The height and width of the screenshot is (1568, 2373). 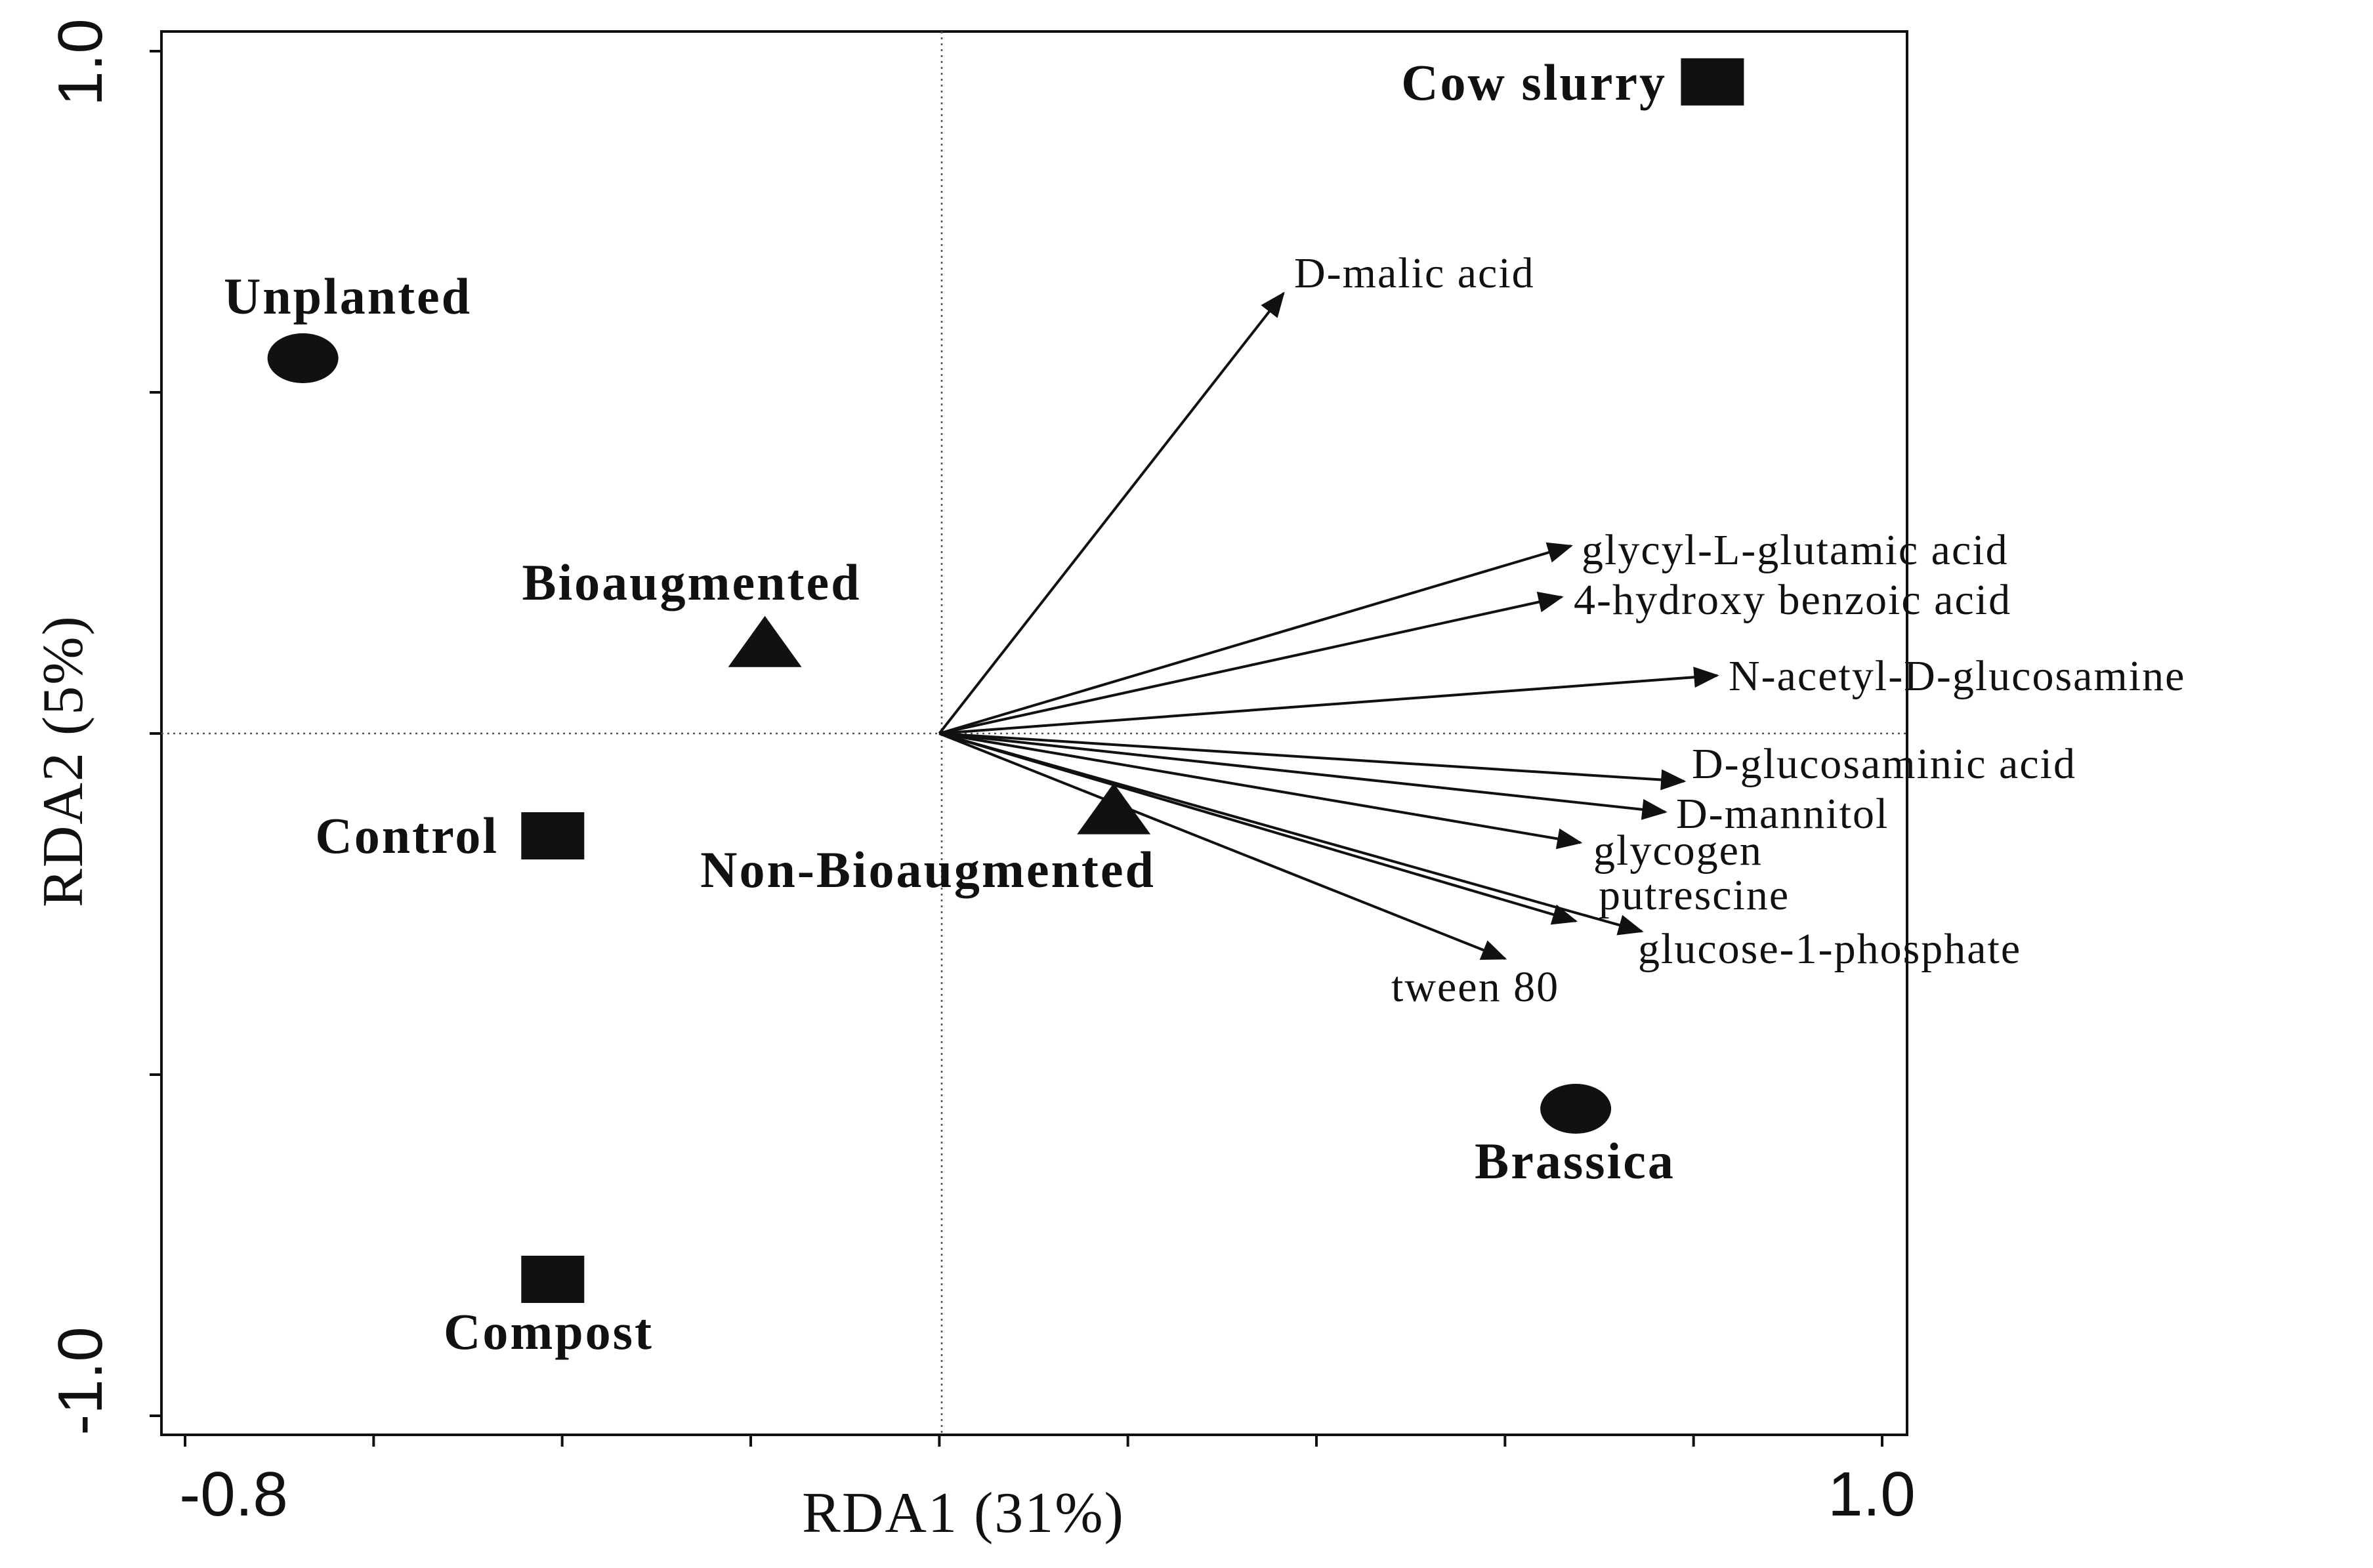 What do you see at coordinates (1678, 851) in the screenshot?
I see `var-label-glycogen: glycogen` at bounding box center [1678, 851].